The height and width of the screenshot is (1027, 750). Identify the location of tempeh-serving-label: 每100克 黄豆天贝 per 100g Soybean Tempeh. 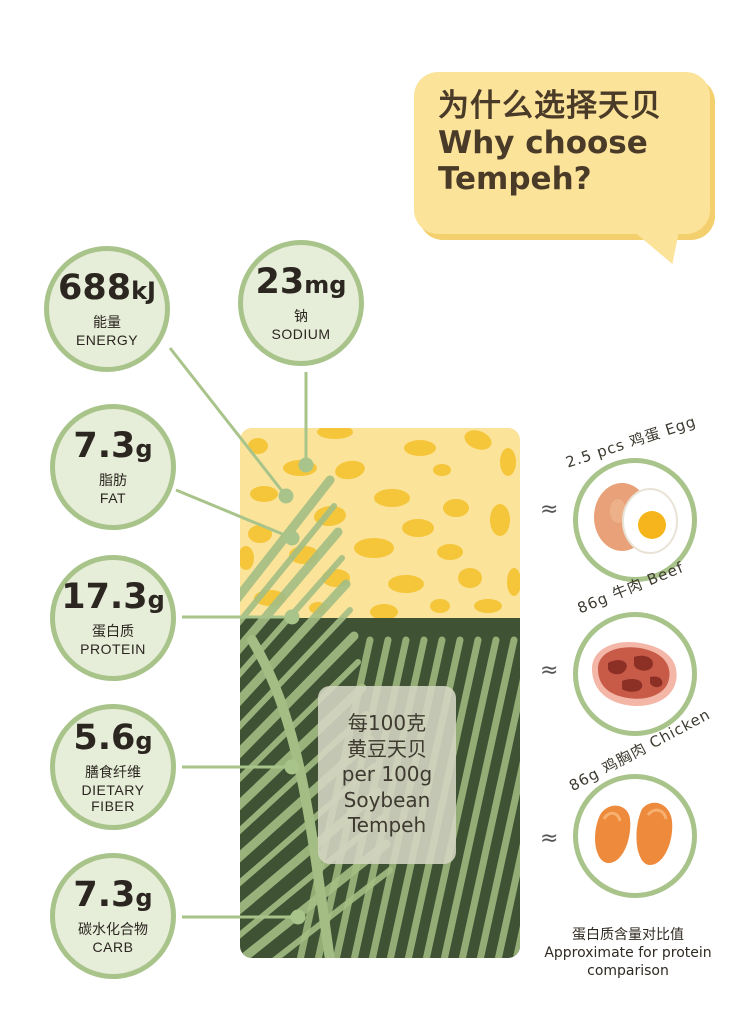
(387, 775).